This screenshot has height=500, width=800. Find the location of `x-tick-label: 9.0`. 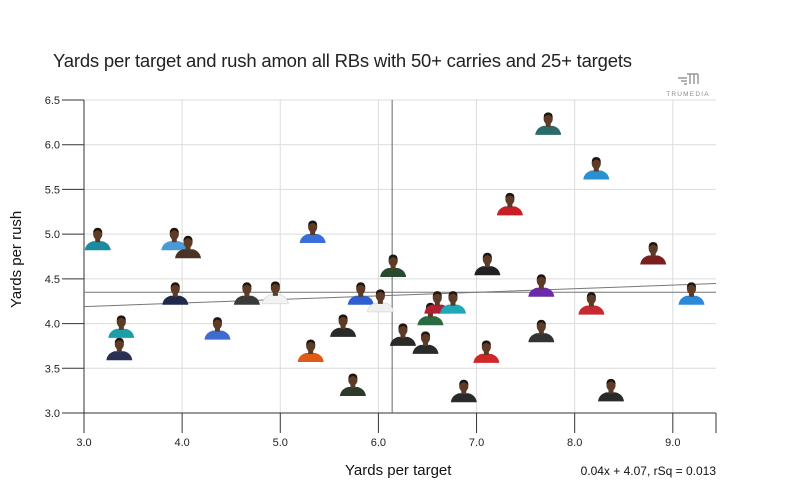

x-tick-label: 9.0 is located at coordinates (672, 443).